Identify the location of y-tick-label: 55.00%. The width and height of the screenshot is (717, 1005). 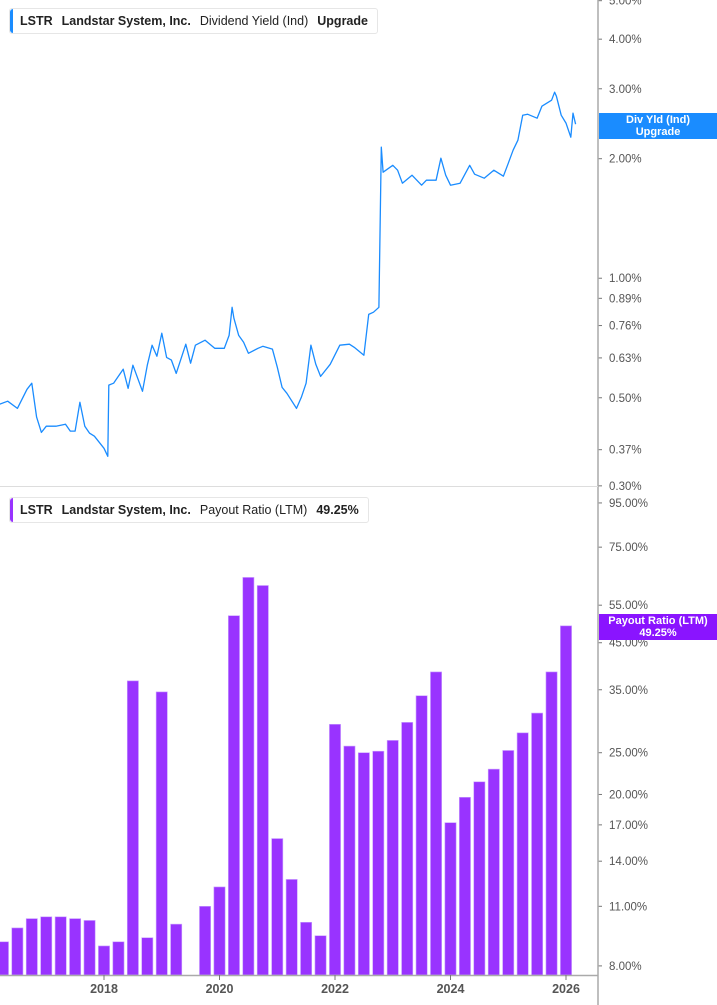
(628, 606).